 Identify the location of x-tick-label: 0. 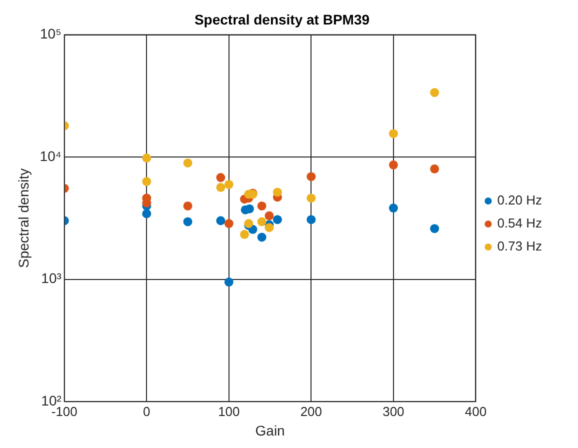
(146, 411).